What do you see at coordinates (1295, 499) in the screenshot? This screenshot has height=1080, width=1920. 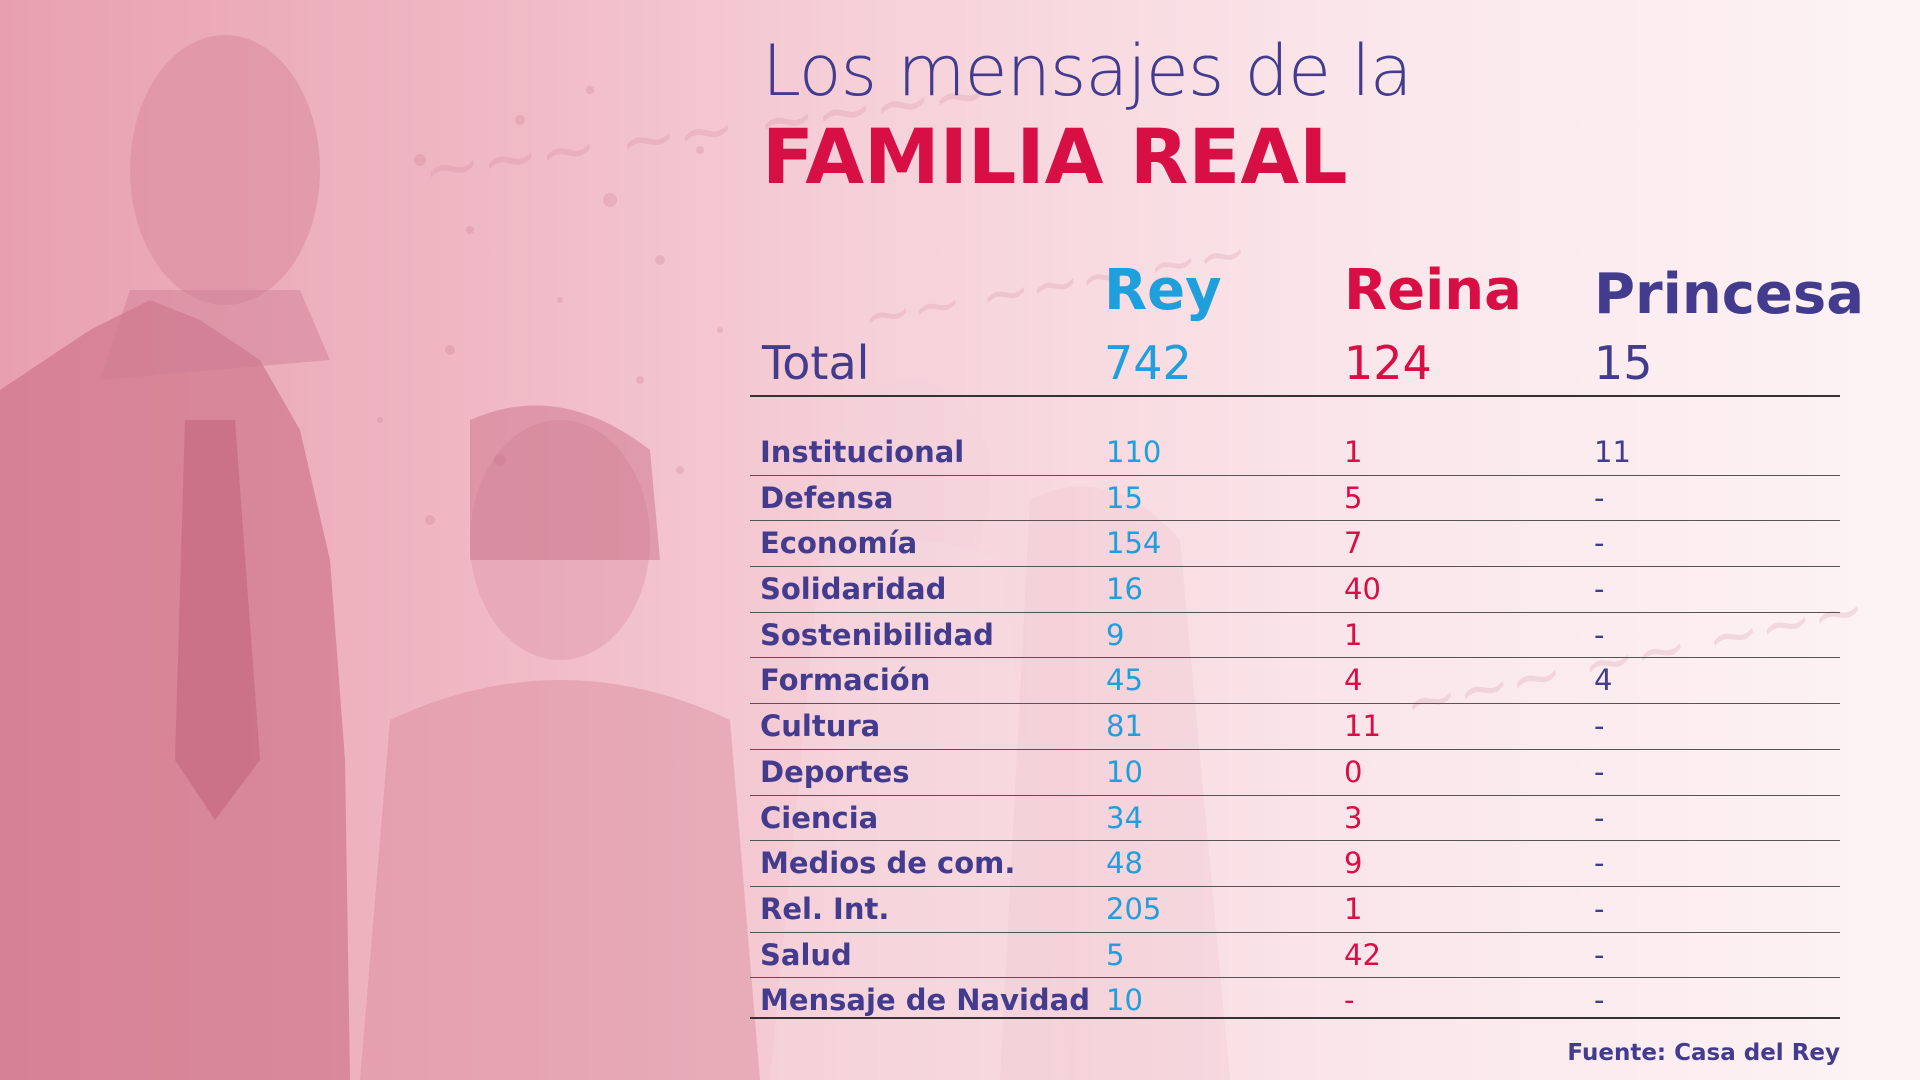 I see `table-row: Defensa 15 5 -` at bounding box center [1295, 499].